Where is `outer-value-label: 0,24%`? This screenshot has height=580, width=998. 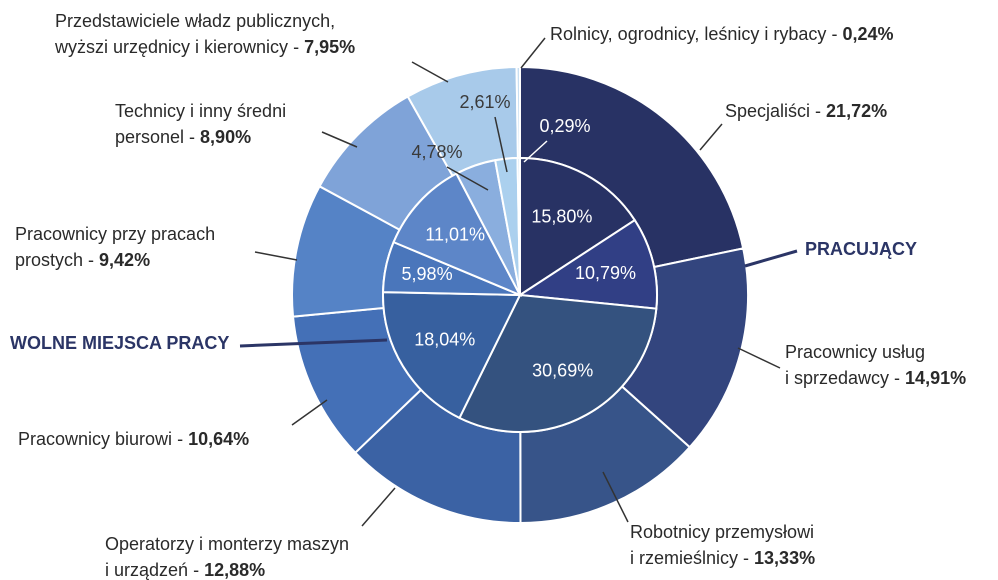 outer-value-label: 0,24% is located at coordinates (867, 34).